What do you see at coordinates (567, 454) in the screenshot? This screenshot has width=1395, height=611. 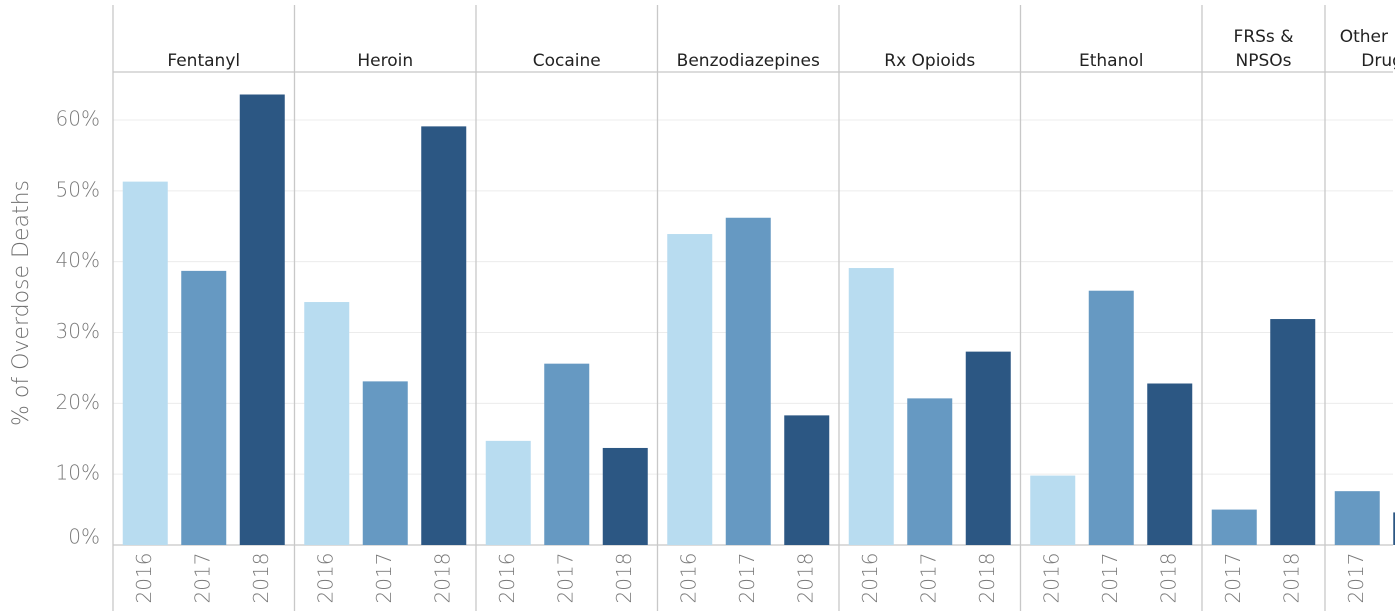 I see `bar-cocaine-2017` at bounding box center [567, 454].